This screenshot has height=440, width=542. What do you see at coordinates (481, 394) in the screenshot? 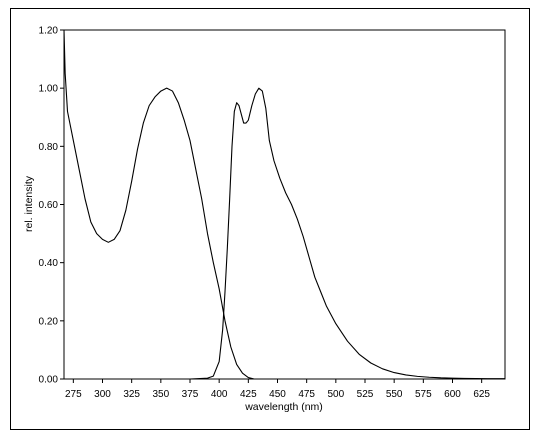
I see `x-tick-label: 625` at bounding box center [481, 394].